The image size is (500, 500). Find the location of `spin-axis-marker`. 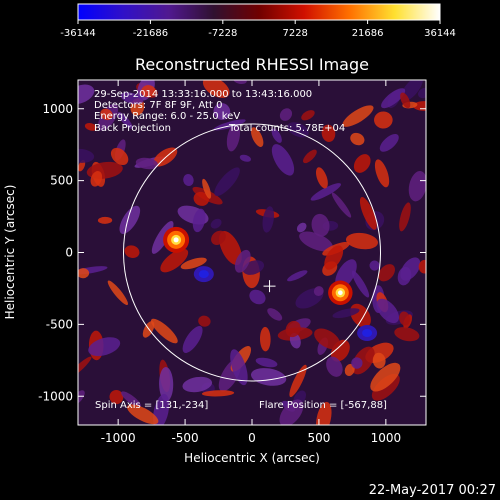

spin-axis-marker is located at coordinates (269, 286).